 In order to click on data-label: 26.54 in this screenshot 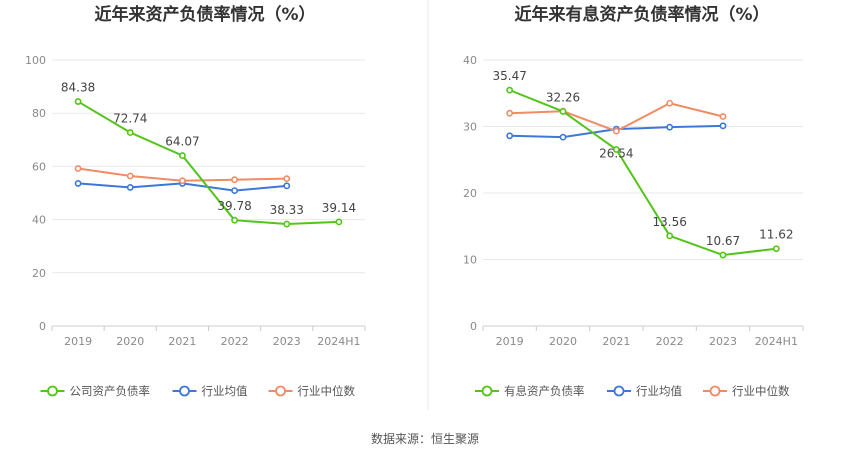, I will do `click(616, 154)`.